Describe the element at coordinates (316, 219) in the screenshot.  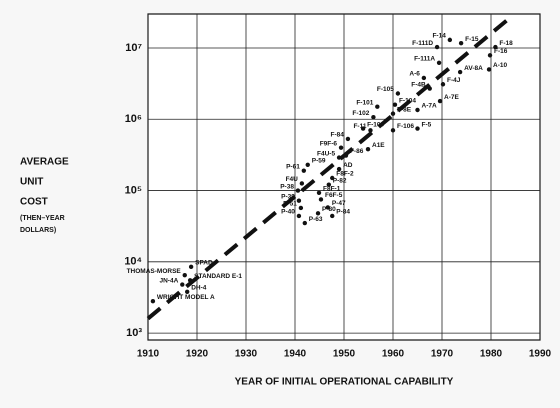
I see `point-label: P-63` at that location.